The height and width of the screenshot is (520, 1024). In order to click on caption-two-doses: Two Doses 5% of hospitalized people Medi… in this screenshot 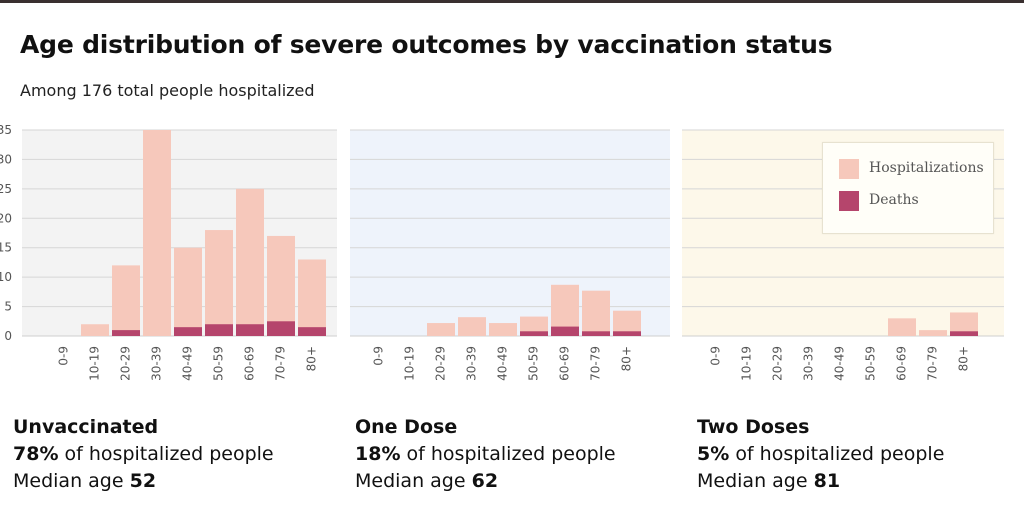, I will do `click(820, 454)`.